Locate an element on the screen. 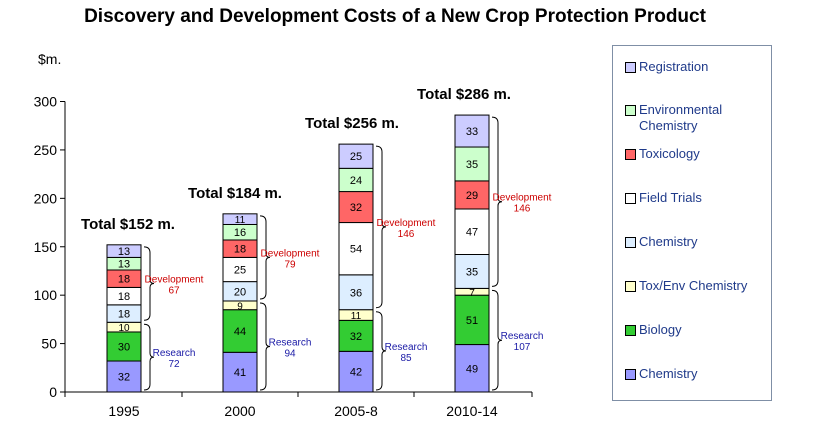 The height and width of the screenshot is (421, 817). y-tick-label: 200 is located at coordinates (46, 198).